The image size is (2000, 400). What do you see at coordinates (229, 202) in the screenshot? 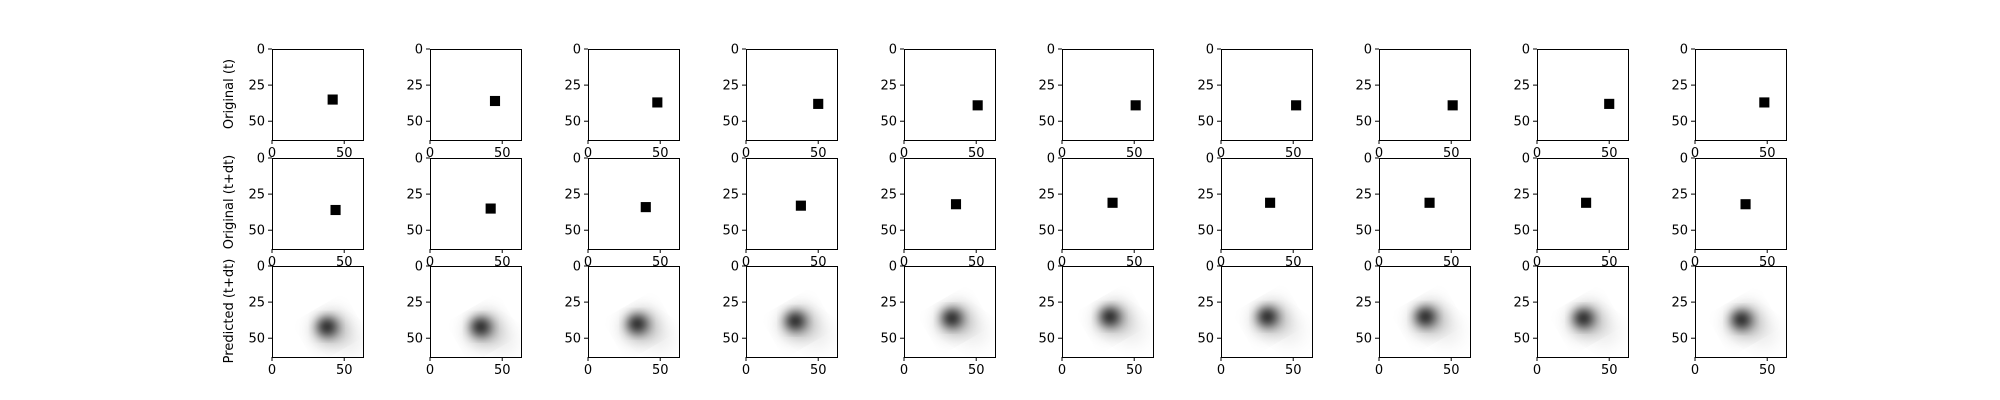
I see `row-label-1: Original (t+dt)` at bounding box center [229, 202].